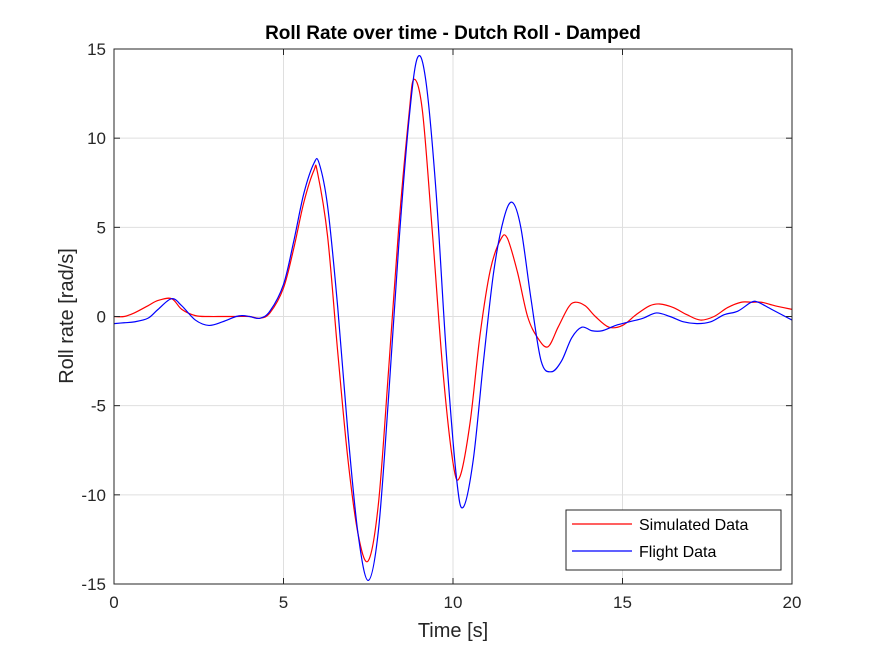 The image size is (875, 661). I want to click on y-tick-label: 15, so click(96, 49).